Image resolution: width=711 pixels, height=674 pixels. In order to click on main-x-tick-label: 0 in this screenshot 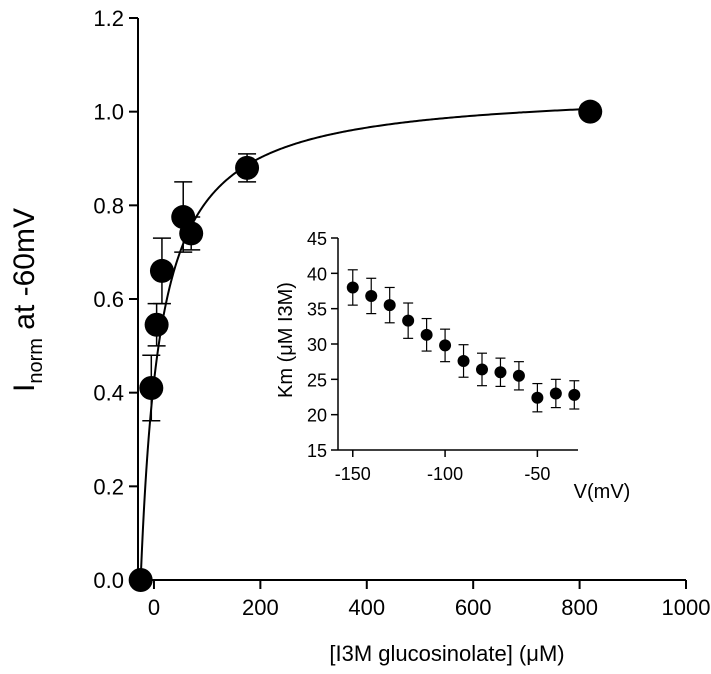, I will do `click(154, 607)`.